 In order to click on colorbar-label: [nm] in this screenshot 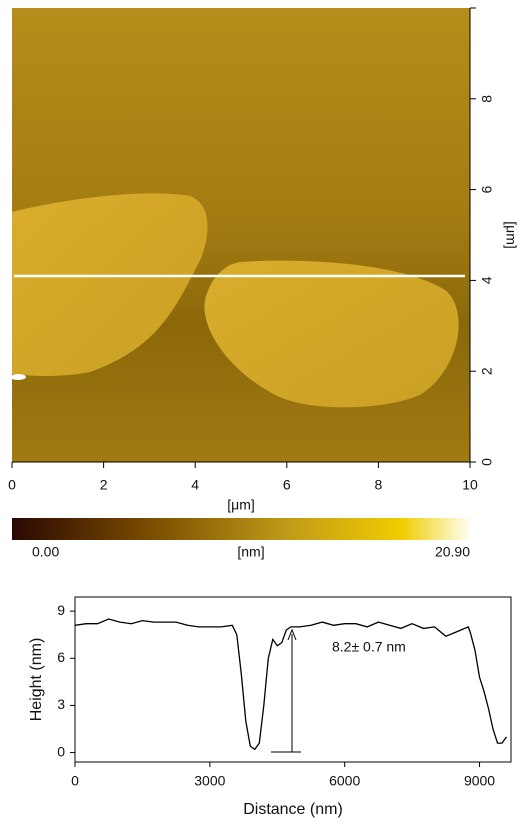, I will do `click(250, 552)`.